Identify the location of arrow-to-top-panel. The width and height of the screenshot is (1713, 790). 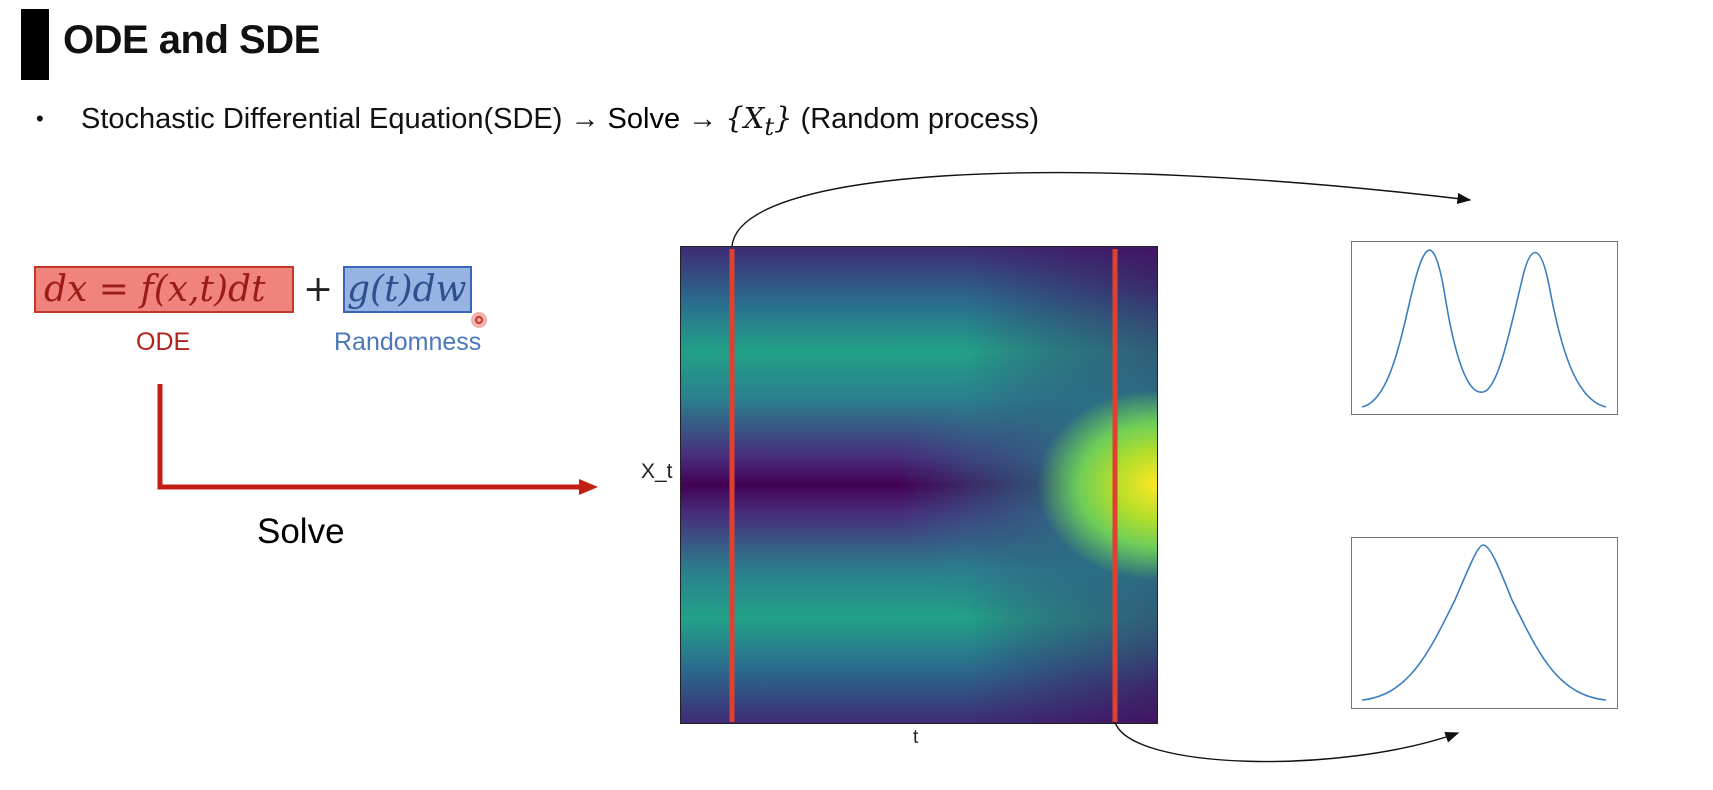
(1101, 209).